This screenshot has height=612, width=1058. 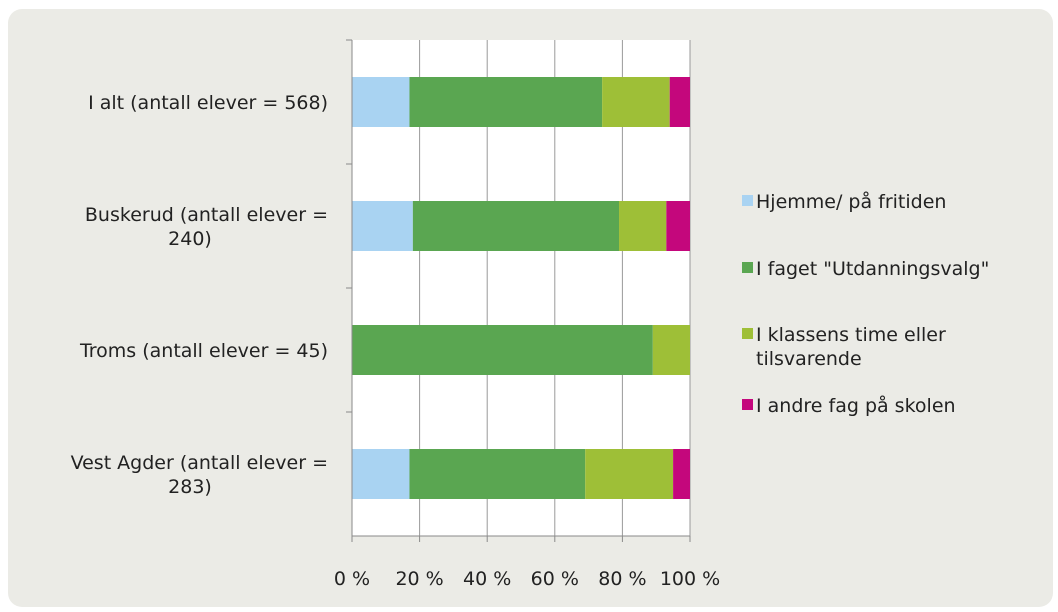 What do you see at coordinates (872, 269) in the screenshot?
I see `legend-label: I faget "Utdanningsvalg"` at bounding box center [872, 269].